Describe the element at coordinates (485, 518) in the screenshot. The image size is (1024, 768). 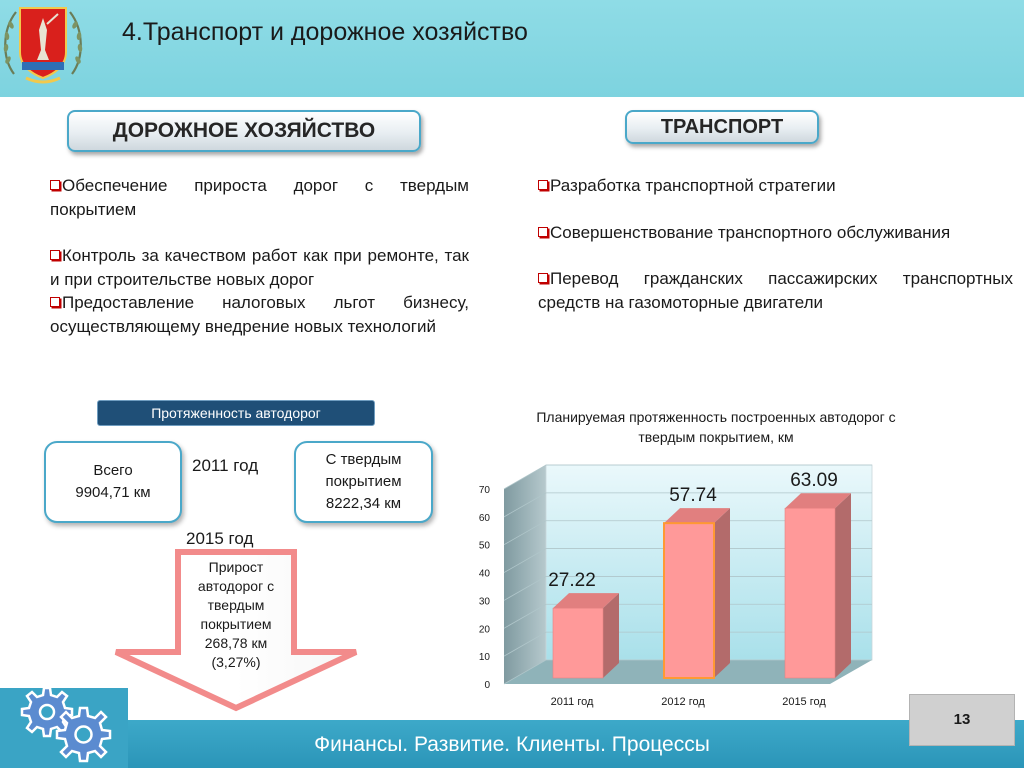
I see `y-tick-label: 60` at that location.